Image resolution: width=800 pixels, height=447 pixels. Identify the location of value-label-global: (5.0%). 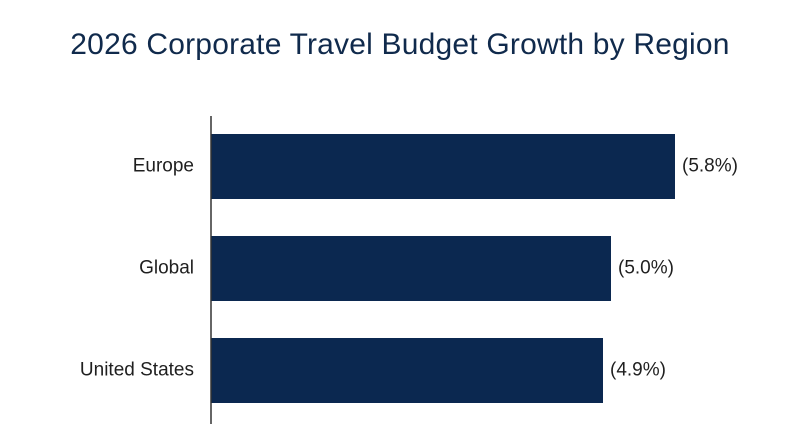
(646, 268).